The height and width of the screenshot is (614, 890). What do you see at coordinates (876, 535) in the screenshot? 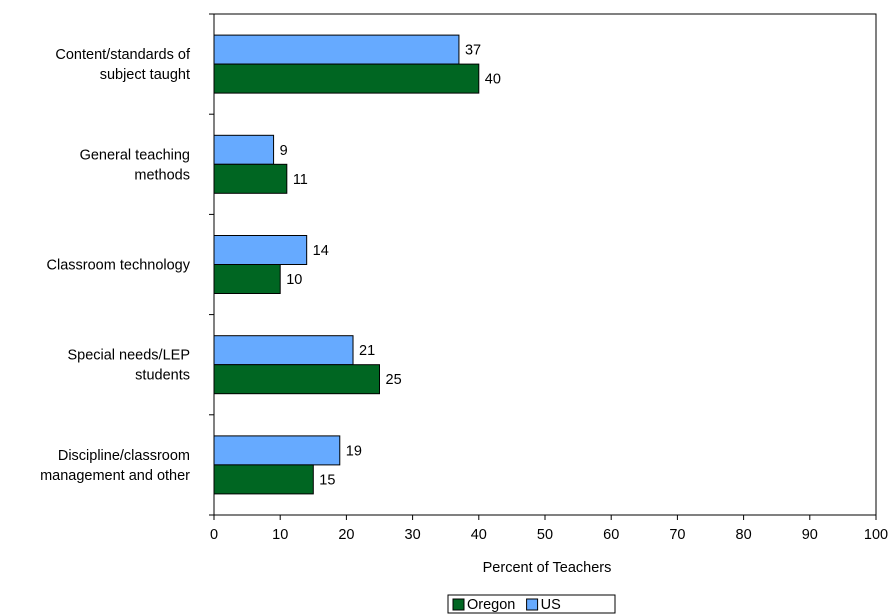
I see `x-tick-label: 100` at bounding box center [876, 535].